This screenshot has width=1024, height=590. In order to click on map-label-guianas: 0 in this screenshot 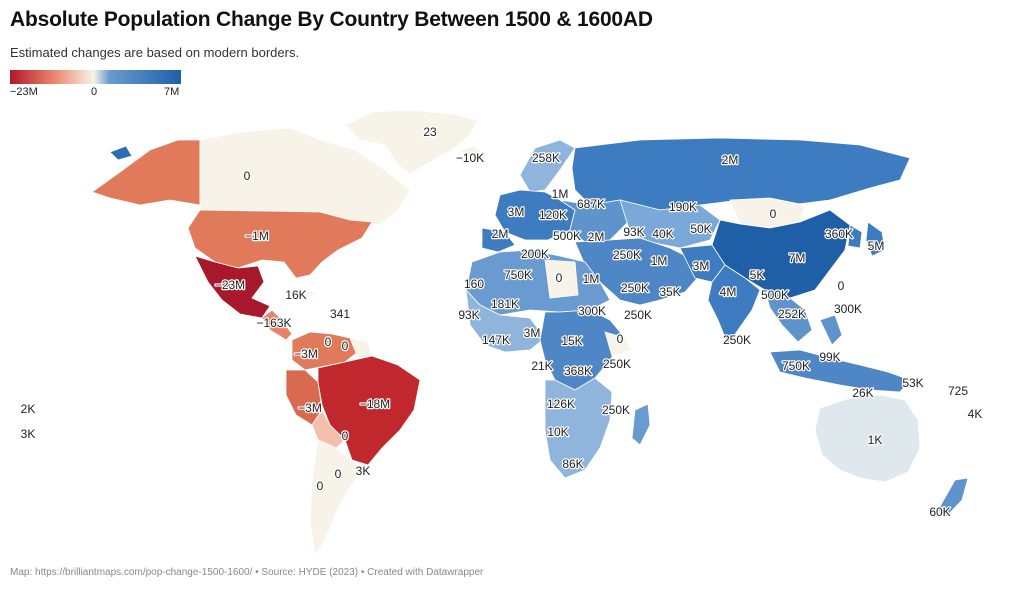, I will do `click(345, 346)`.